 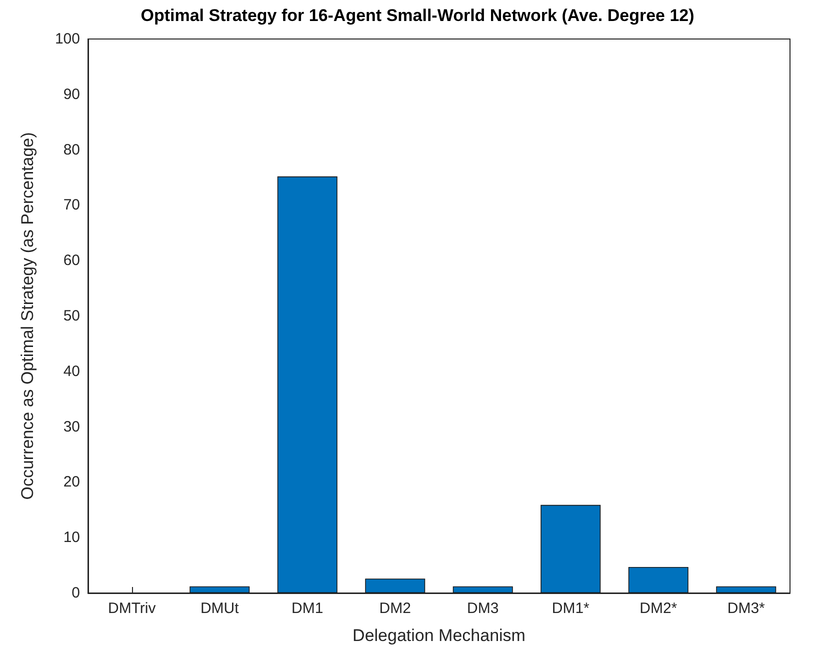 What do you see at coordinates (132, 608) in the screenshot?
I see `x-tick-label: DMTriv` at bounding box center [132, 608].